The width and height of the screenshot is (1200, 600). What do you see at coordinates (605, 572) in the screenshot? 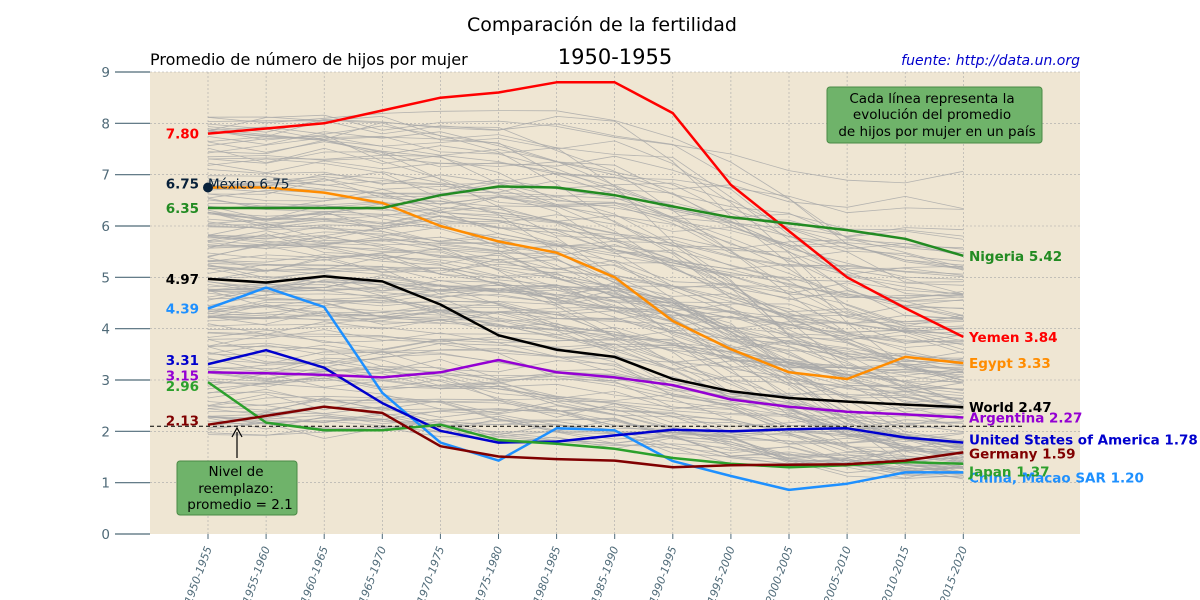
I see `x-tick-label: 1985-1990` at bounding box center [605, 572].